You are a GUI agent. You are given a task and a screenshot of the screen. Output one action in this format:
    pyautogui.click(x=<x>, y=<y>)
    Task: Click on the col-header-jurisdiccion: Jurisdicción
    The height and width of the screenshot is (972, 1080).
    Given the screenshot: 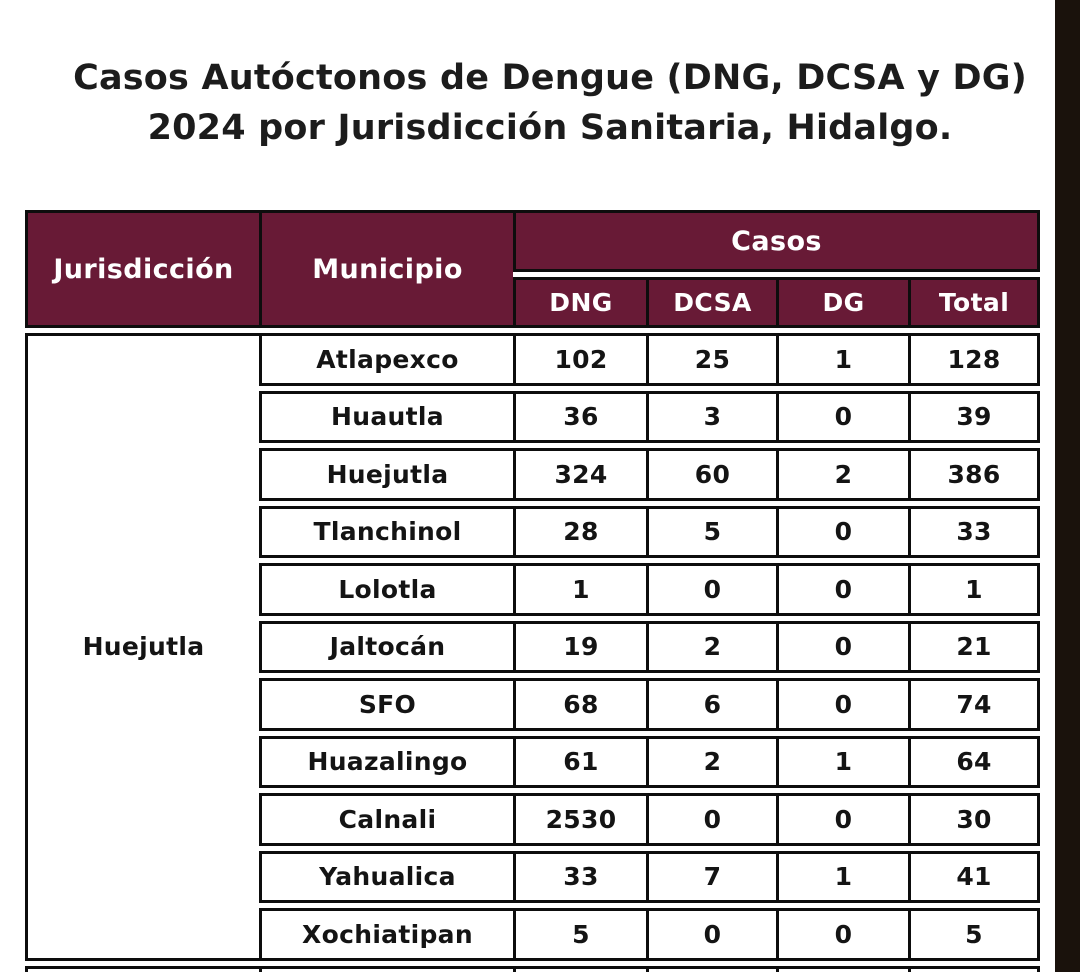 What is the action you would take?
    pyautogui.click(x=142, y=269)
    